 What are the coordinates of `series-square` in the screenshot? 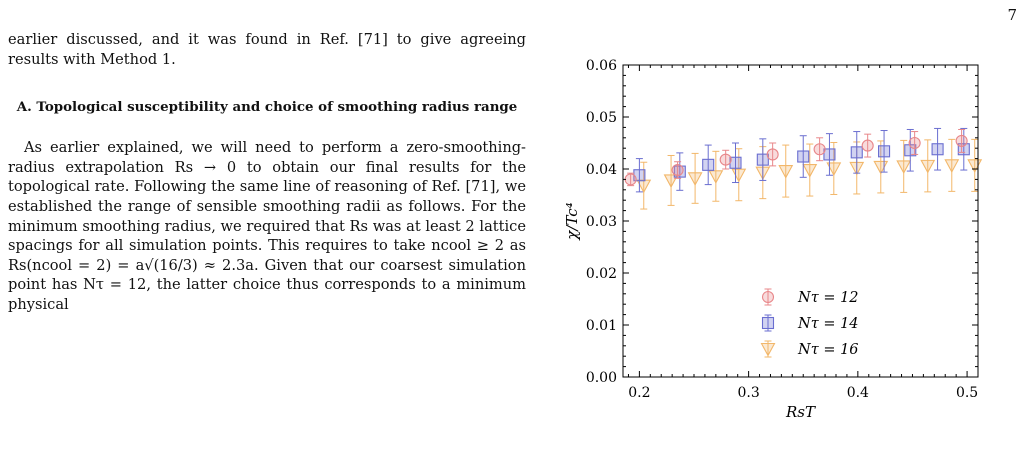 It's located at (801, 160).